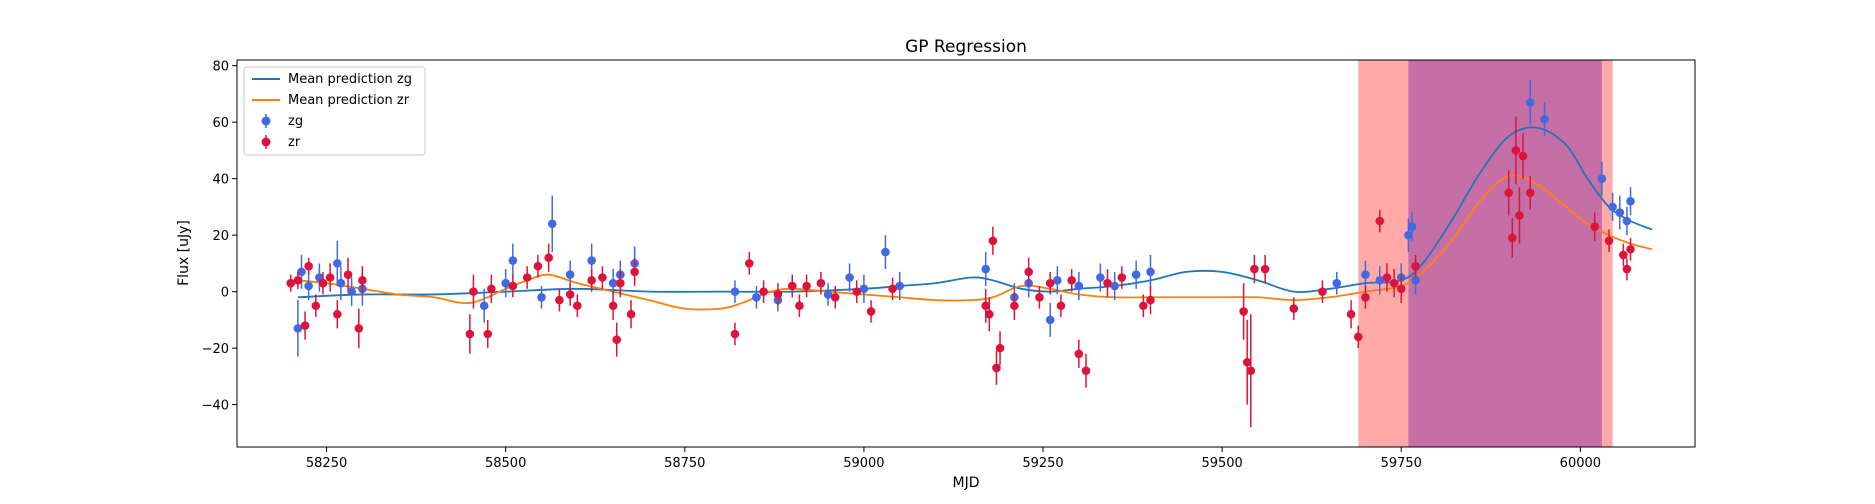 This screenshot has height=504, width=1875. I want to click on y-tick-label: −20, so click(215, 349).